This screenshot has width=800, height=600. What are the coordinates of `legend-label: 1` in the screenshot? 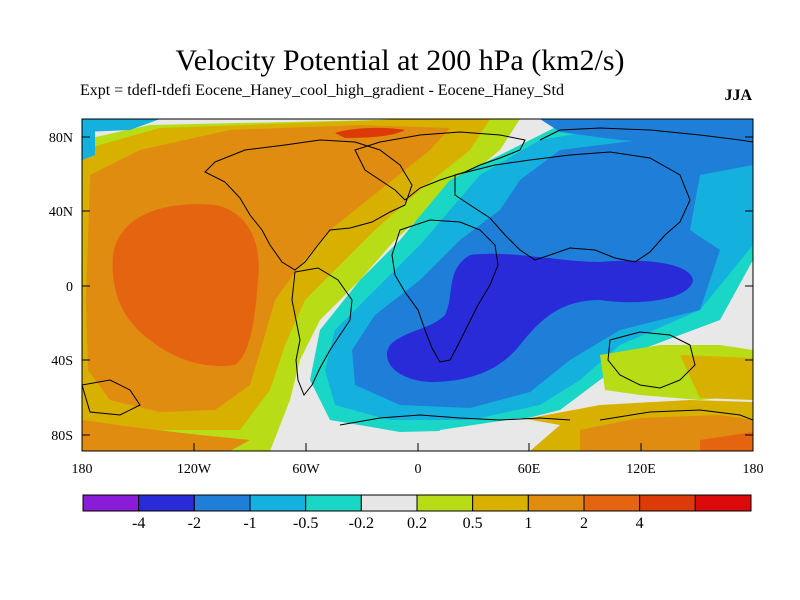 It's located at (528, 523).